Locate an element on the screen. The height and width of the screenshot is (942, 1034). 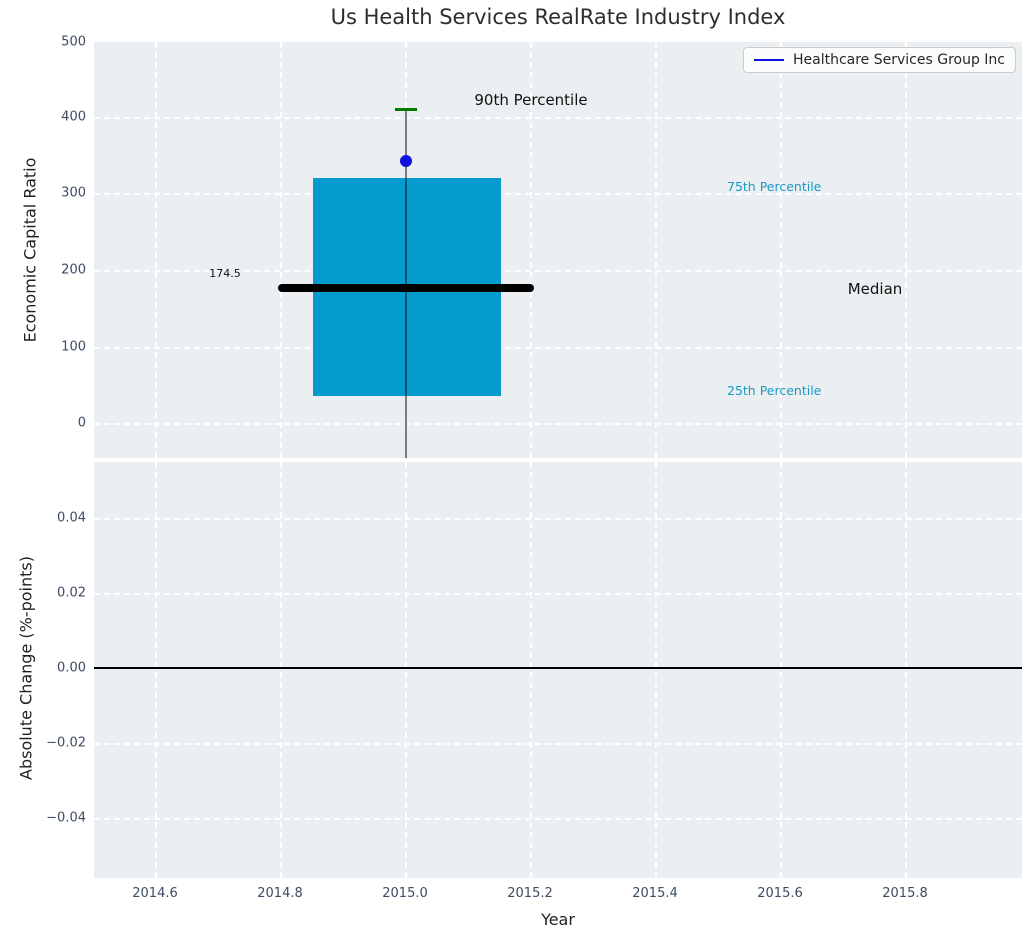
xtick-2015-6: 2015.6 is located at coordinates (780, 893).